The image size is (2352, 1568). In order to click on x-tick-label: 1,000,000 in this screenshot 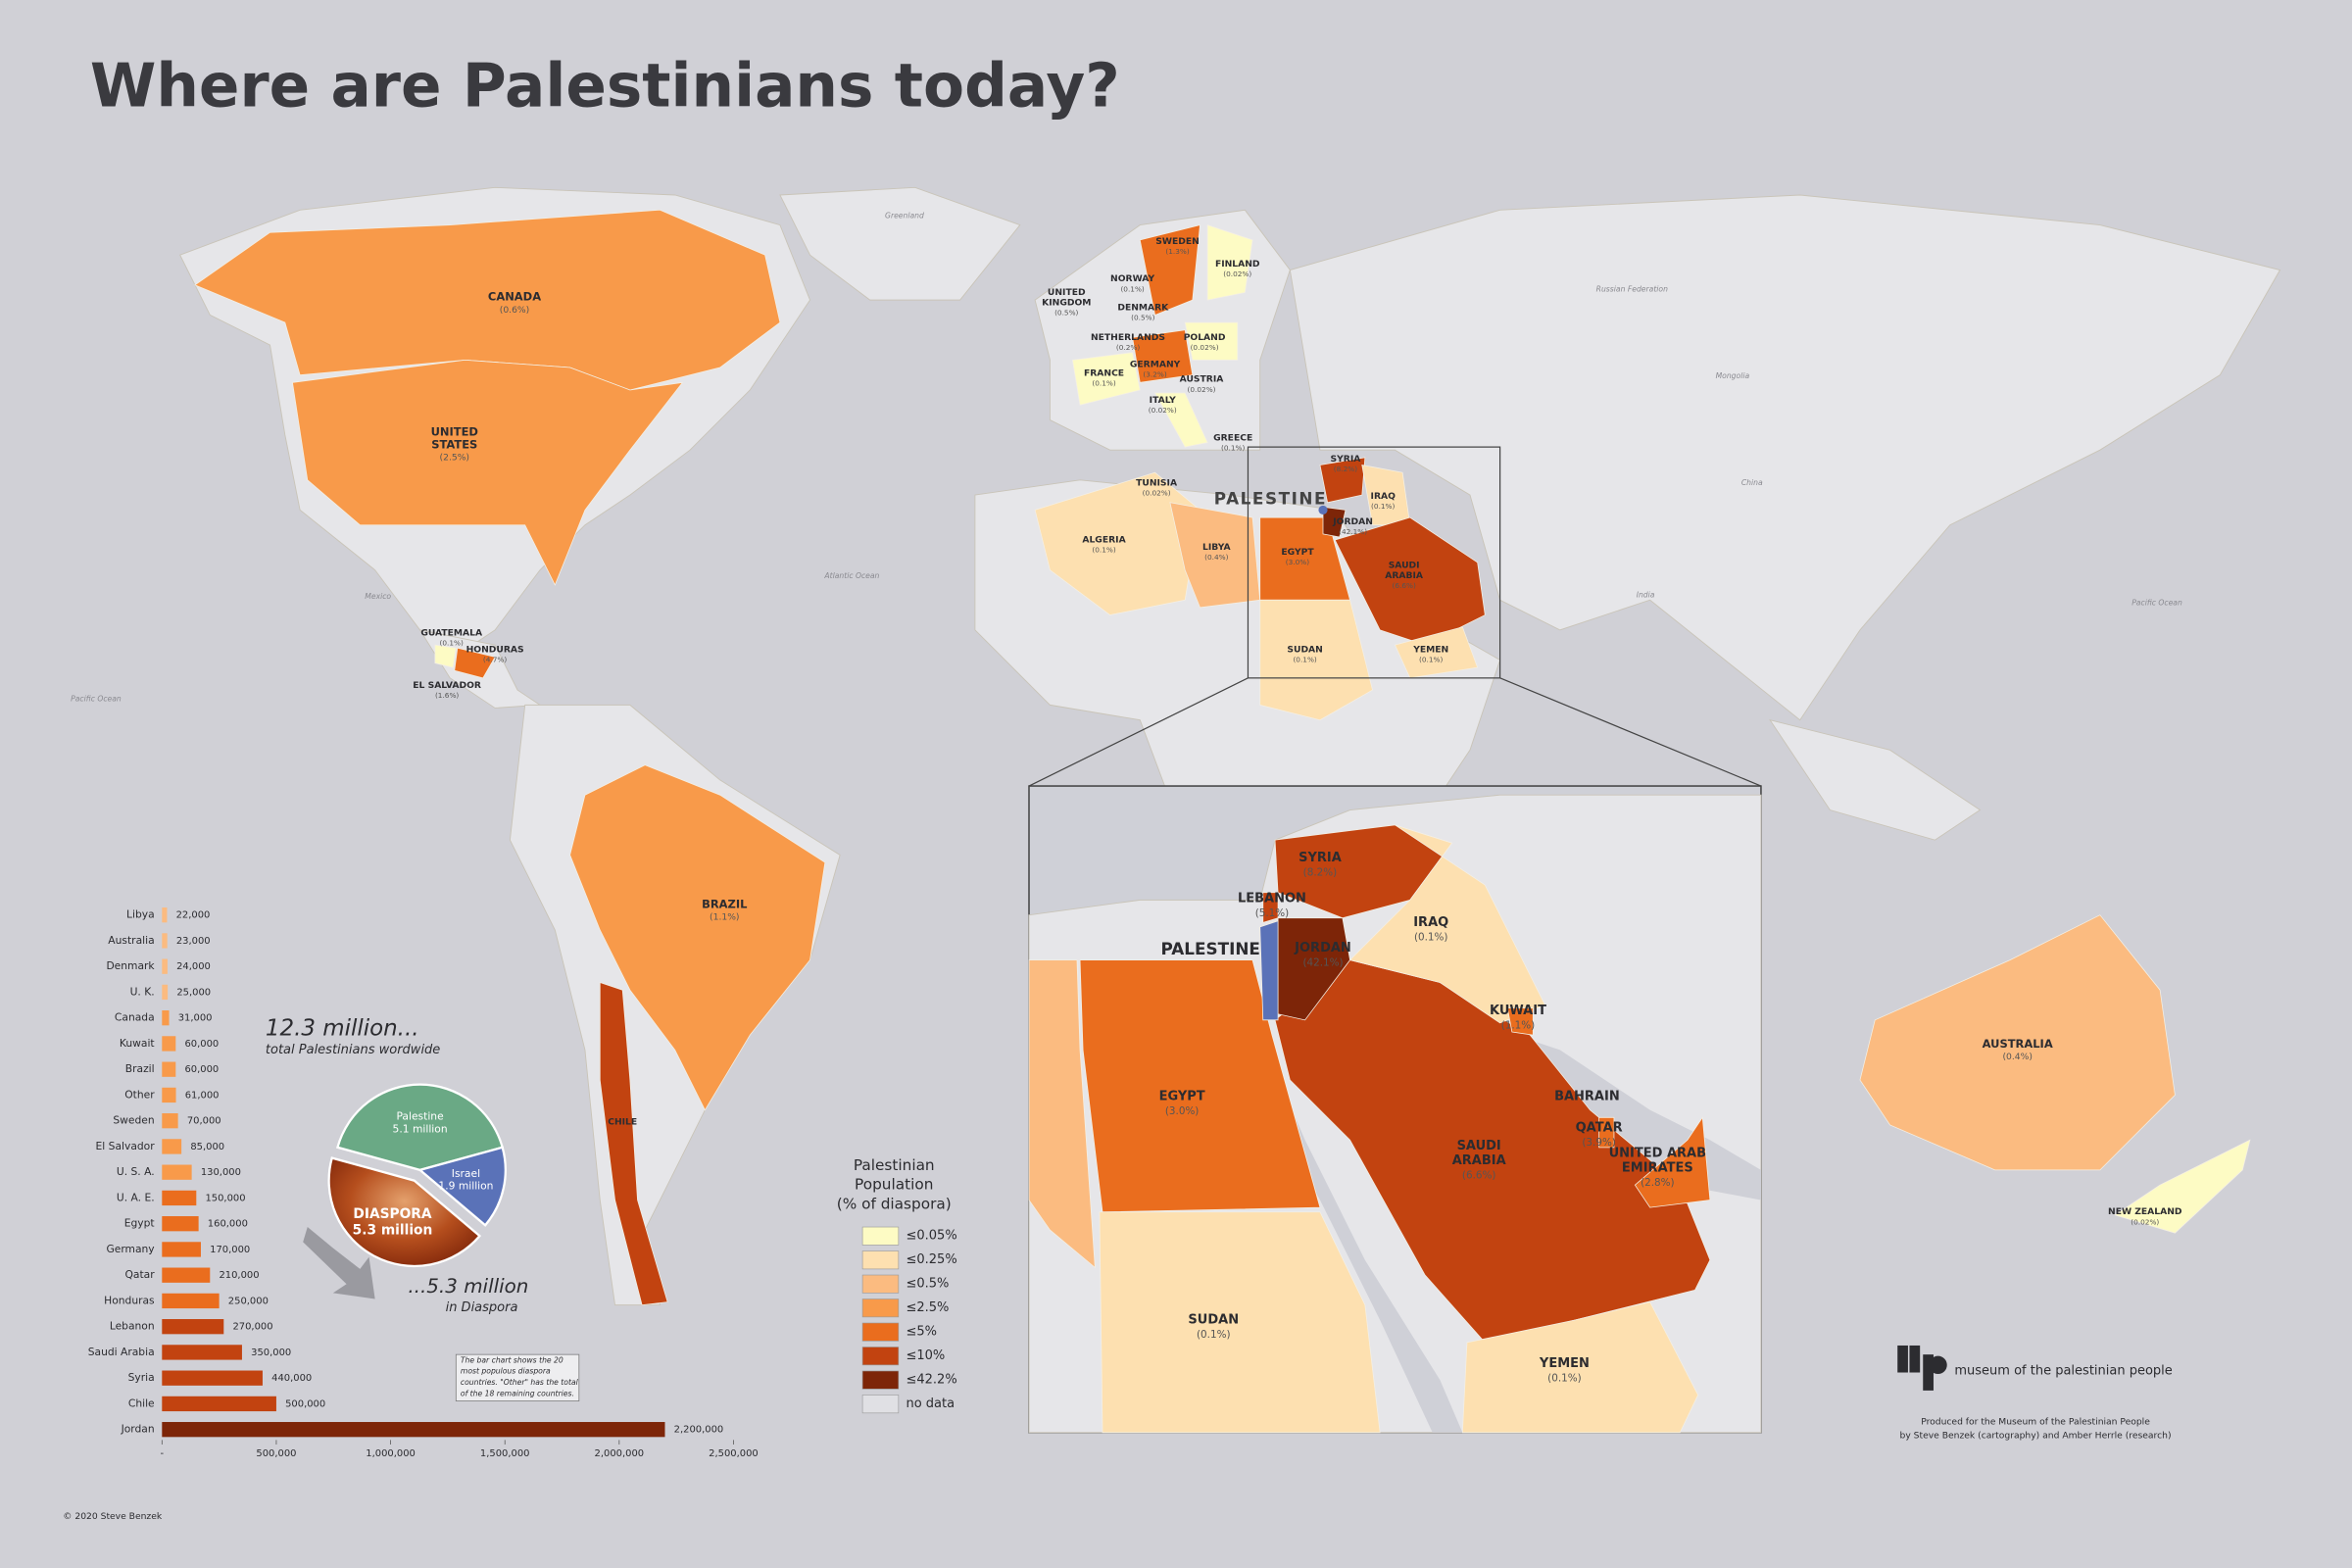, I will do `click(391, 1453)`.